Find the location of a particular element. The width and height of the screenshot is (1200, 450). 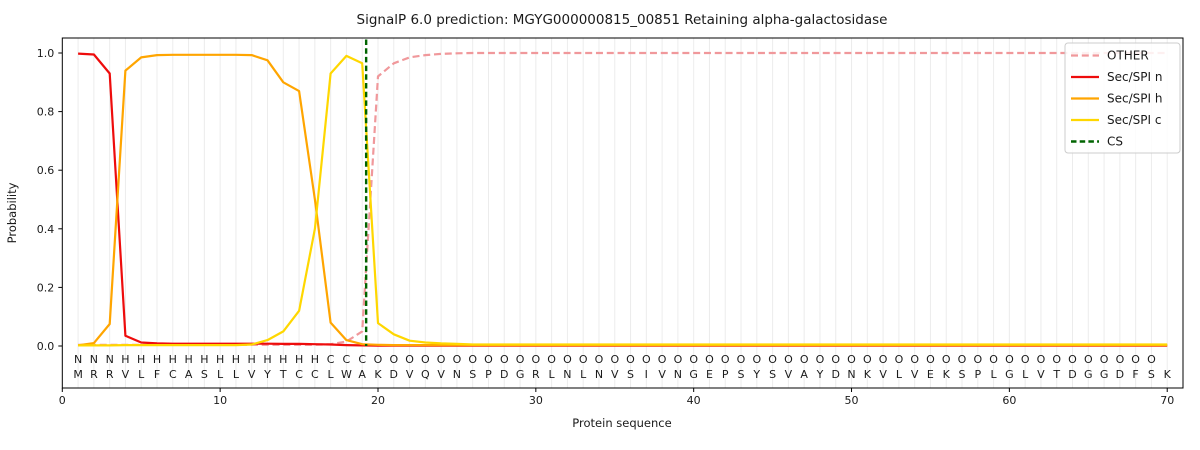

residue-letter: M is located at coordinates (78, 374).